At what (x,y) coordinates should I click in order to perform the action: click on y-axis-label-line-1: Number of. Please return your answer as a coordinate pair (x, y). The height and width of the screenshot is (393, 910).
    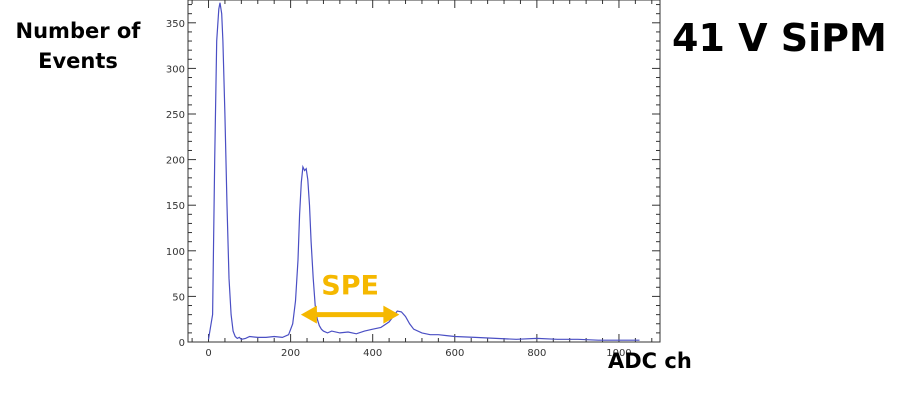
    Looking at the image, I should click on (78, 31).